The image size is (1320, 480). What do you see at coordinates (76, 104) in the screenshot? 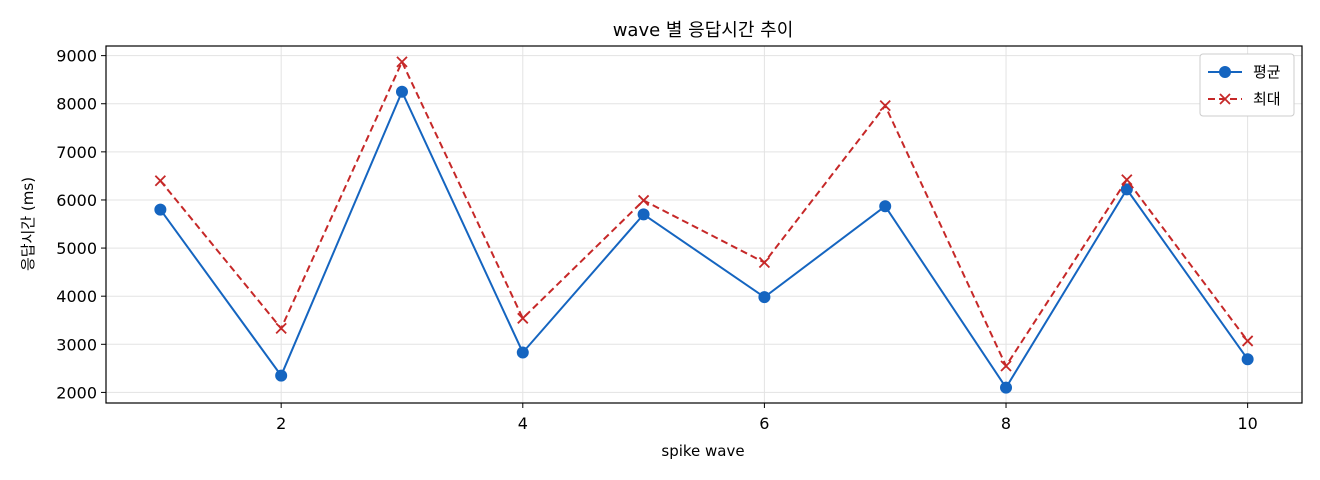
I see `y-tick-label: 8000` at bounding box center [76, 104].